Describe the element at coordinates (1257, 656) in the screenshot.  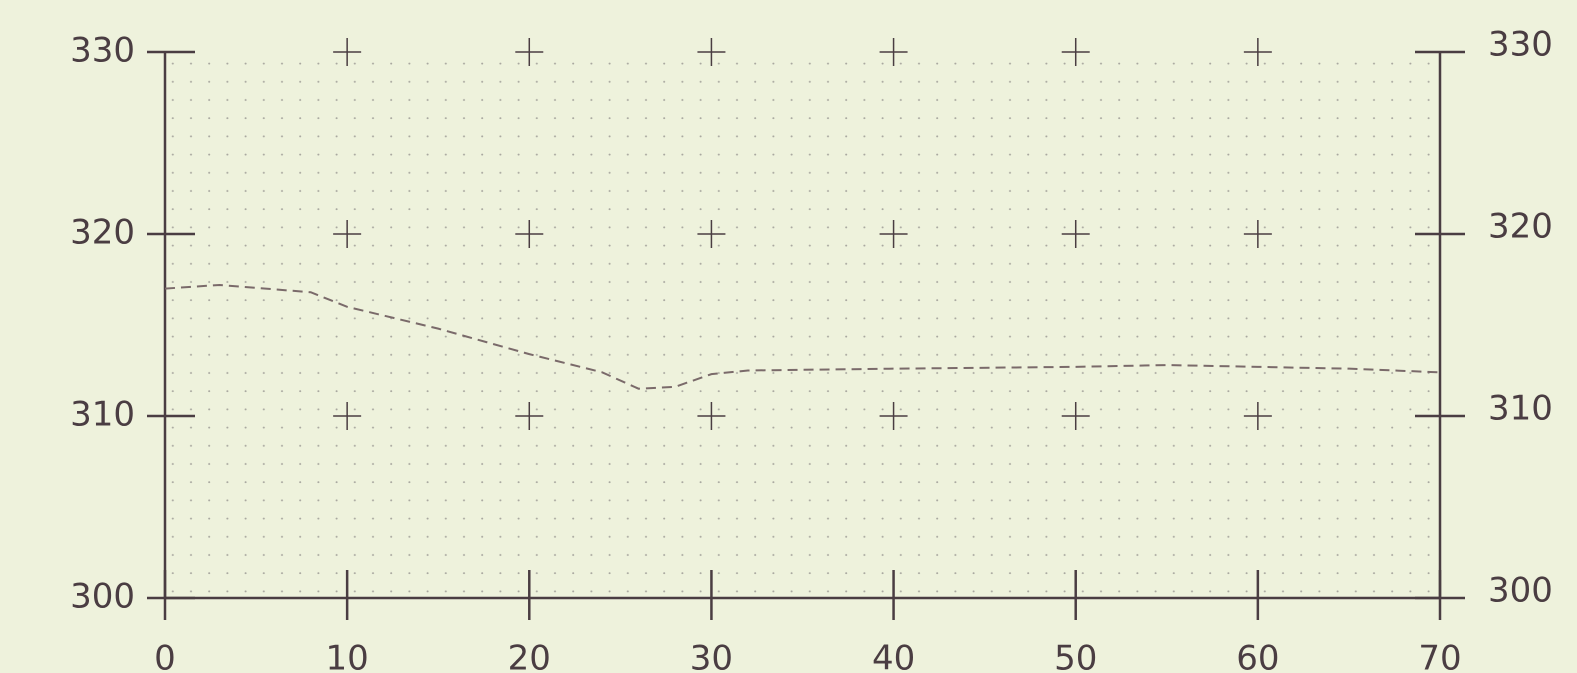
I see `x-tick-label: 60` at that location.